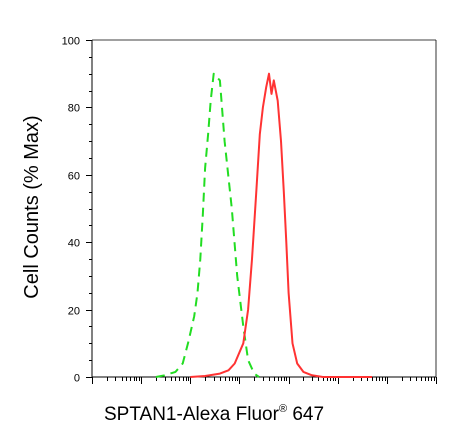 The image size is (456, 442). I want to click on y-tick-label: 0, so click(77, 379).